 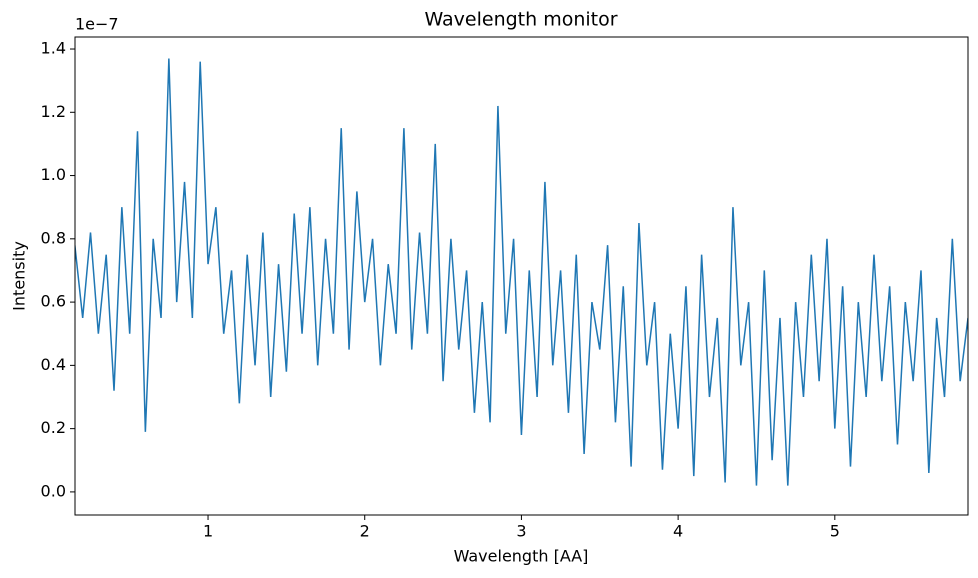 What do you see at coordinates (521, 531) in the screenshot?
I see `x-tick-label: 3` at bounding box center [521, 531].